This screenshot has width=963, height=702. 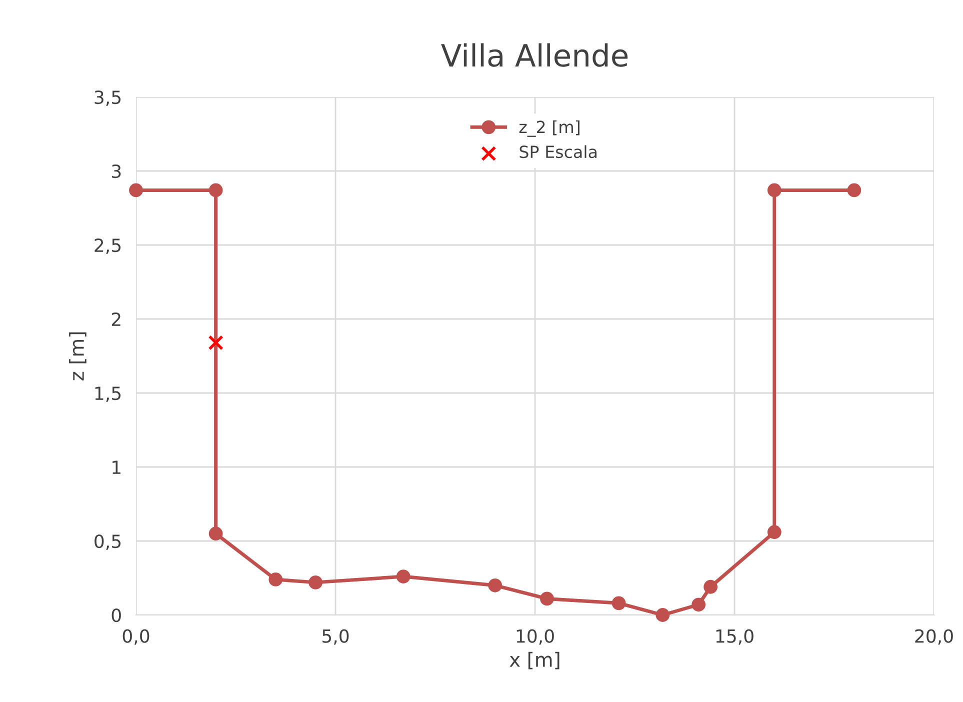 I want to click on legend-label: z_2 [m], so click(x=549, y=128).